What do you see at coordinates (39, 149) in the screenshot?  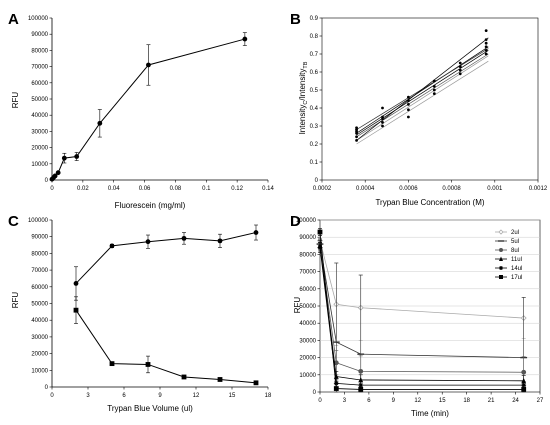 I see `y-tick-label: 20000` at bounding box center [39, 149].